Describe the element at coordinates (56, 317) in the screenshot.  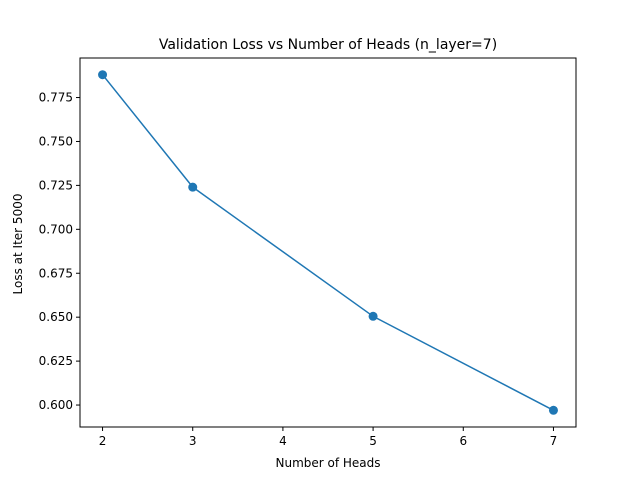
I see `y-tick-label: 0.650` at that location.